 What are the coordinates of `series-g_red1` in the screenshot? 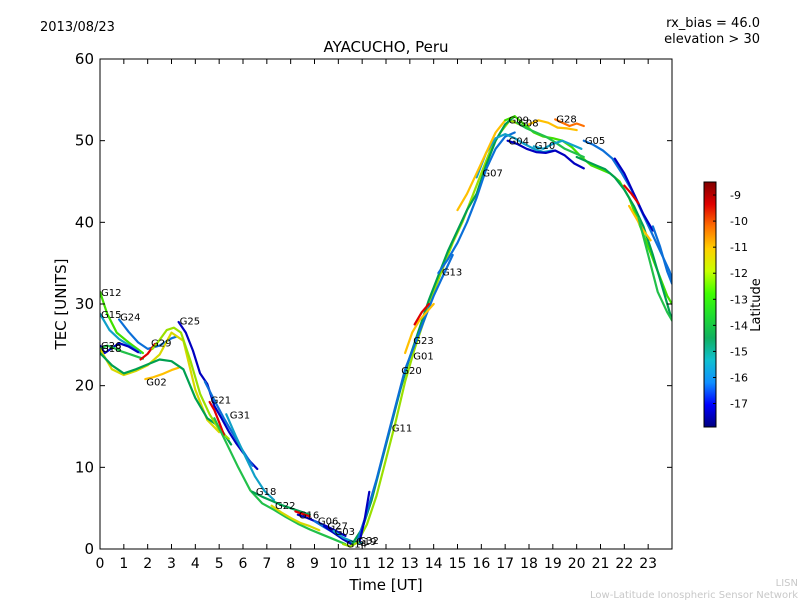 It's located at (216, 418).